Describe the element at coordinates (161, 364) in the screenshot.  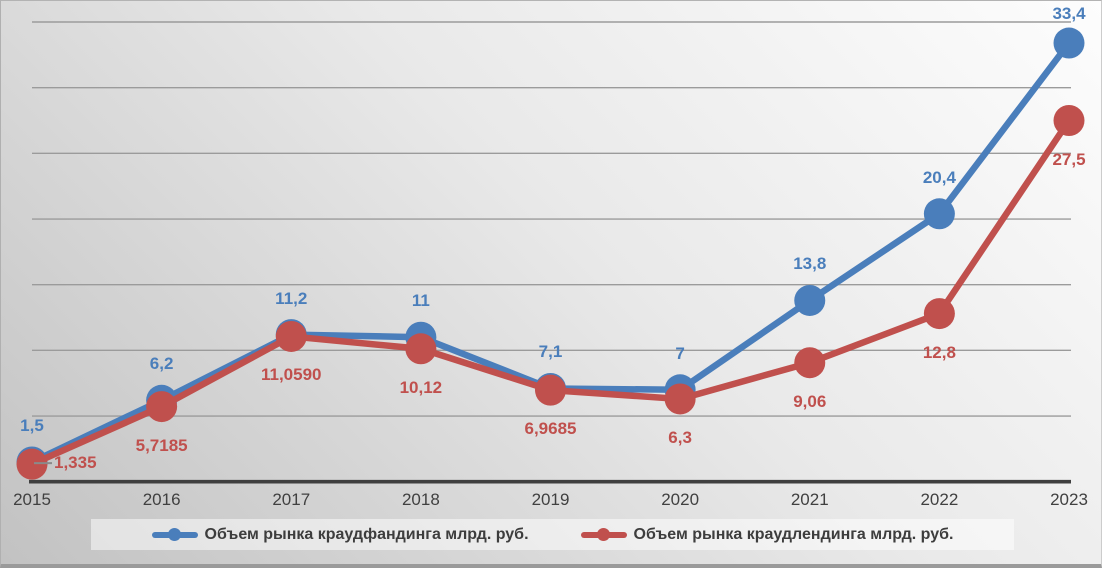
I see `crowdfunding-data-label-2016: 6,2` at that location.